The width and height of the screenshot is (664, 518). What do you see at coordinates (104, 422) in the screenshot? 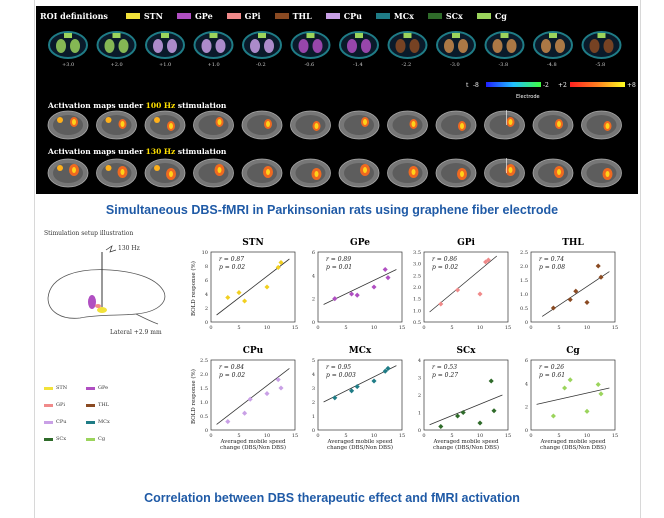
I see `legend-label: MCx` at bounding box center [104, 422].